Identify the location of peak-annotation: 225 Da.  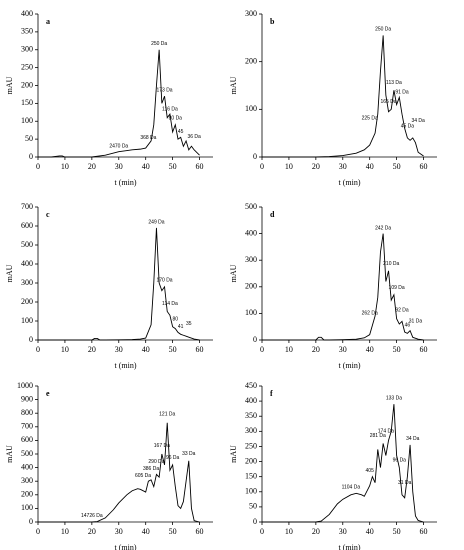
(370, 119).